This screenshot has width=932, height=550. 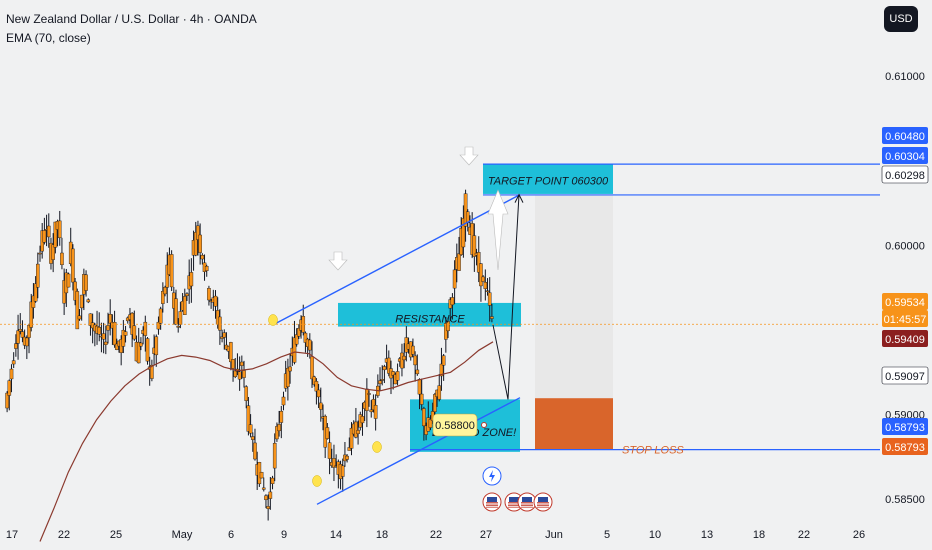 What do you see at coordinates (48, 38) in the screenshot?
I see `ema-indicator-label: EMA (70, close)` at bounding box center [48, 38].